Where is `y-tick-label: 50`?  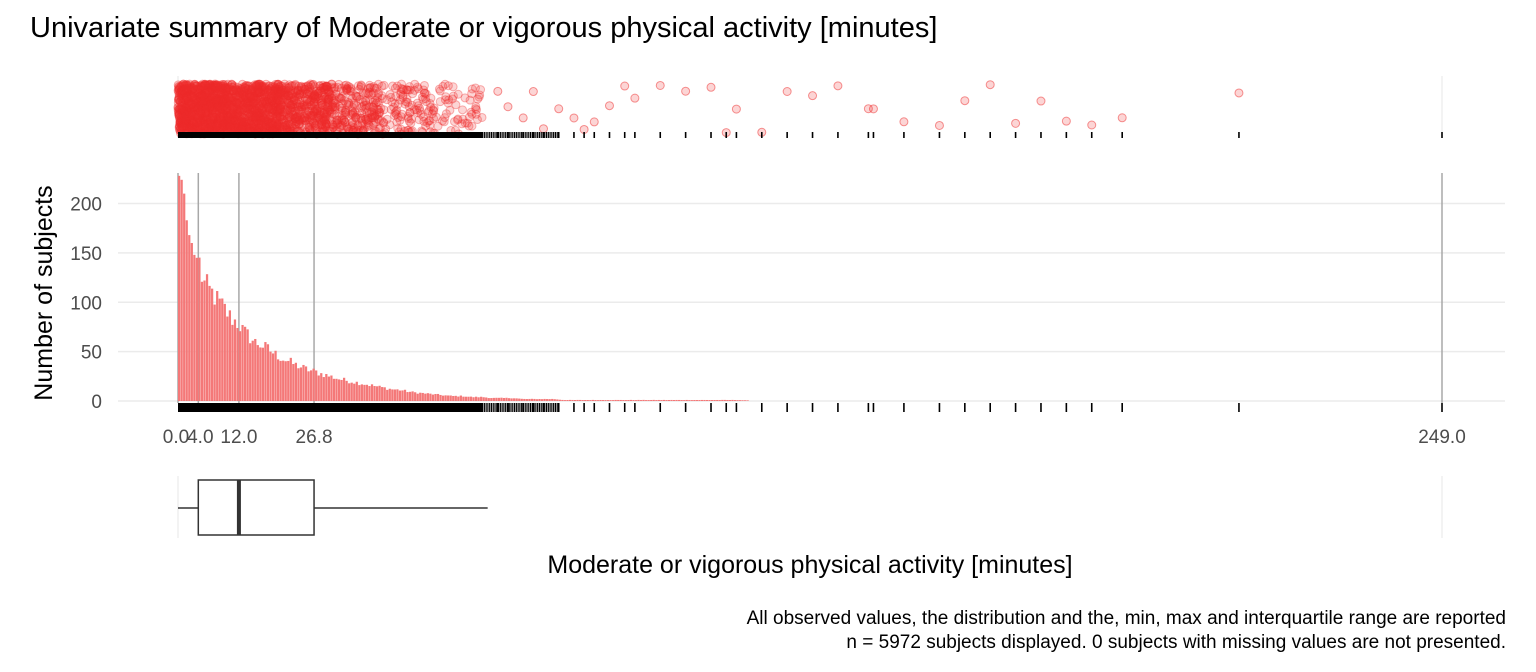
y-tick-label: 50 is located at coordinates (91, 353).